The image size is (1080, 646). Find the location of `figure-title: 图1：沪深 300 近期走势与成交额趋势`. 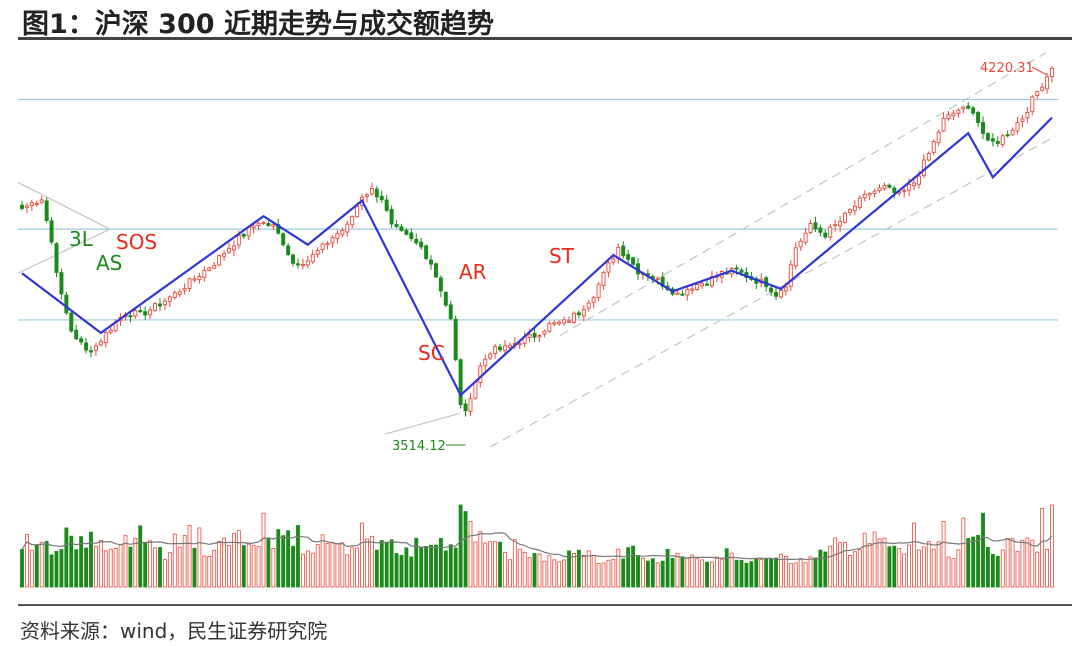

figure-title: 图1：沪深 300 近期走势与成交额趋势 is located at coordinates (258, 24).